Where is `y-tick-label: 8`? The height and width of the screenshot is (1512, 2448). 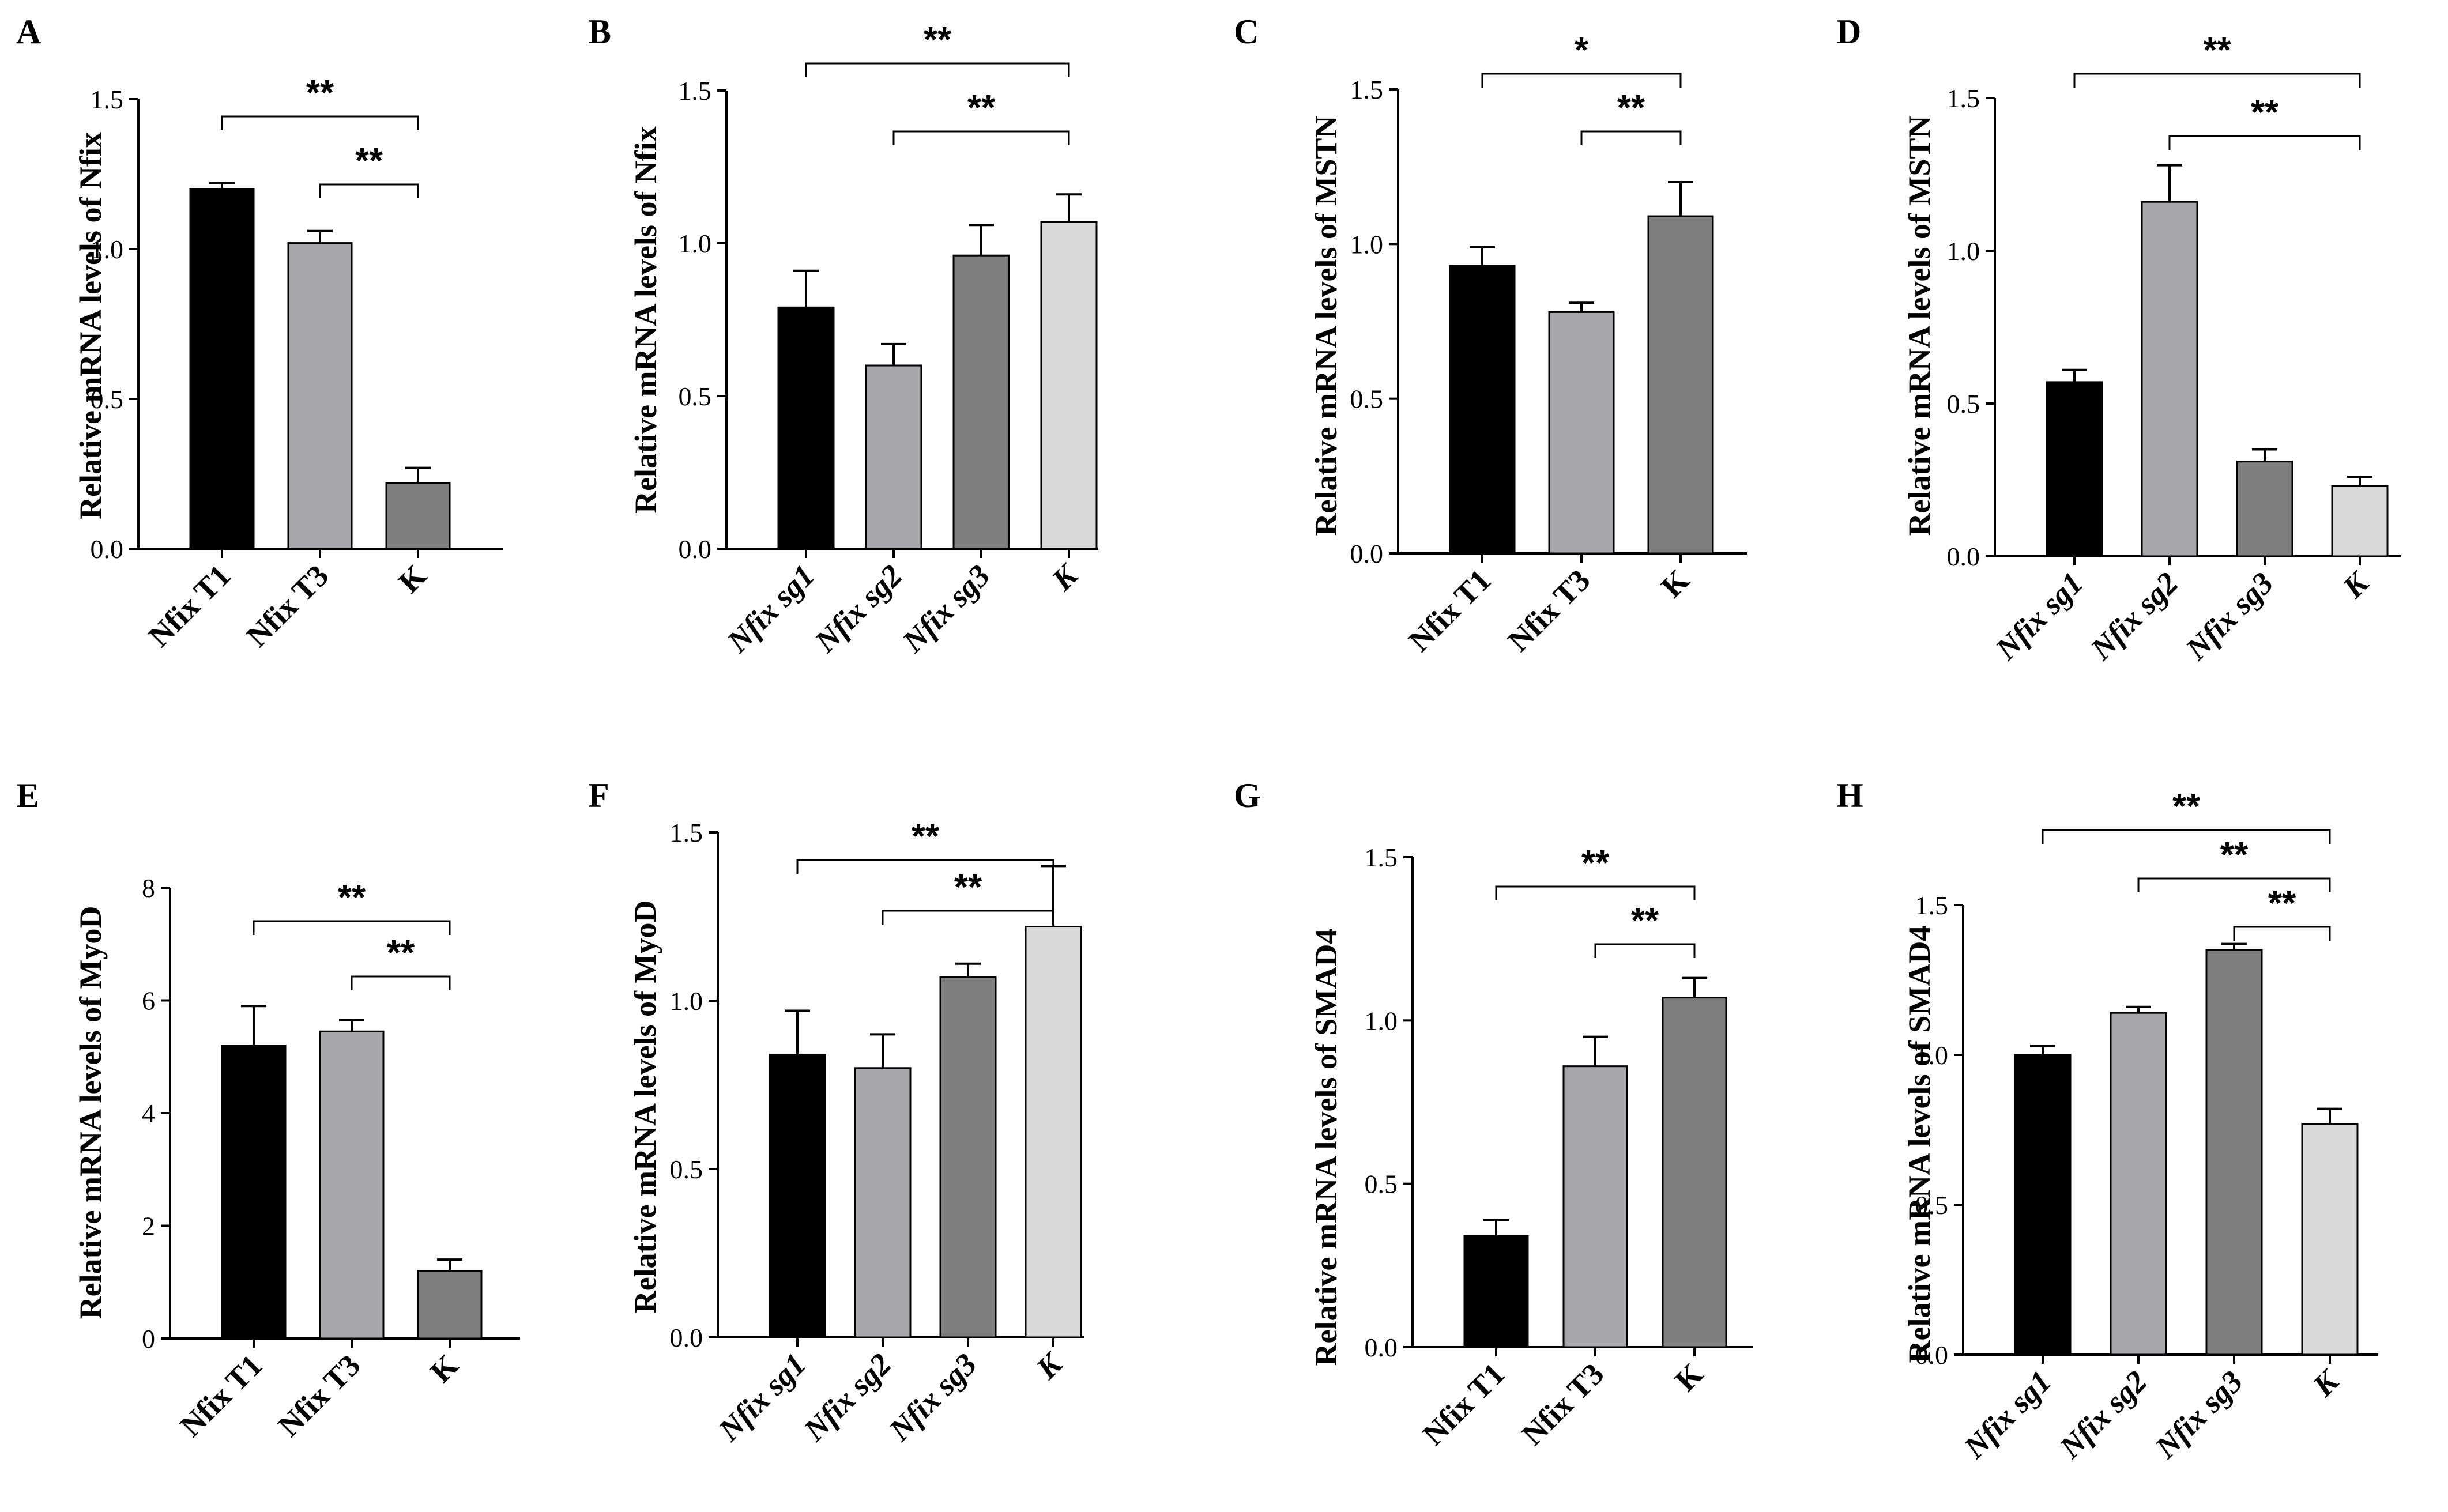
y-tick-label: 8 is located at coordinates (148, 888).